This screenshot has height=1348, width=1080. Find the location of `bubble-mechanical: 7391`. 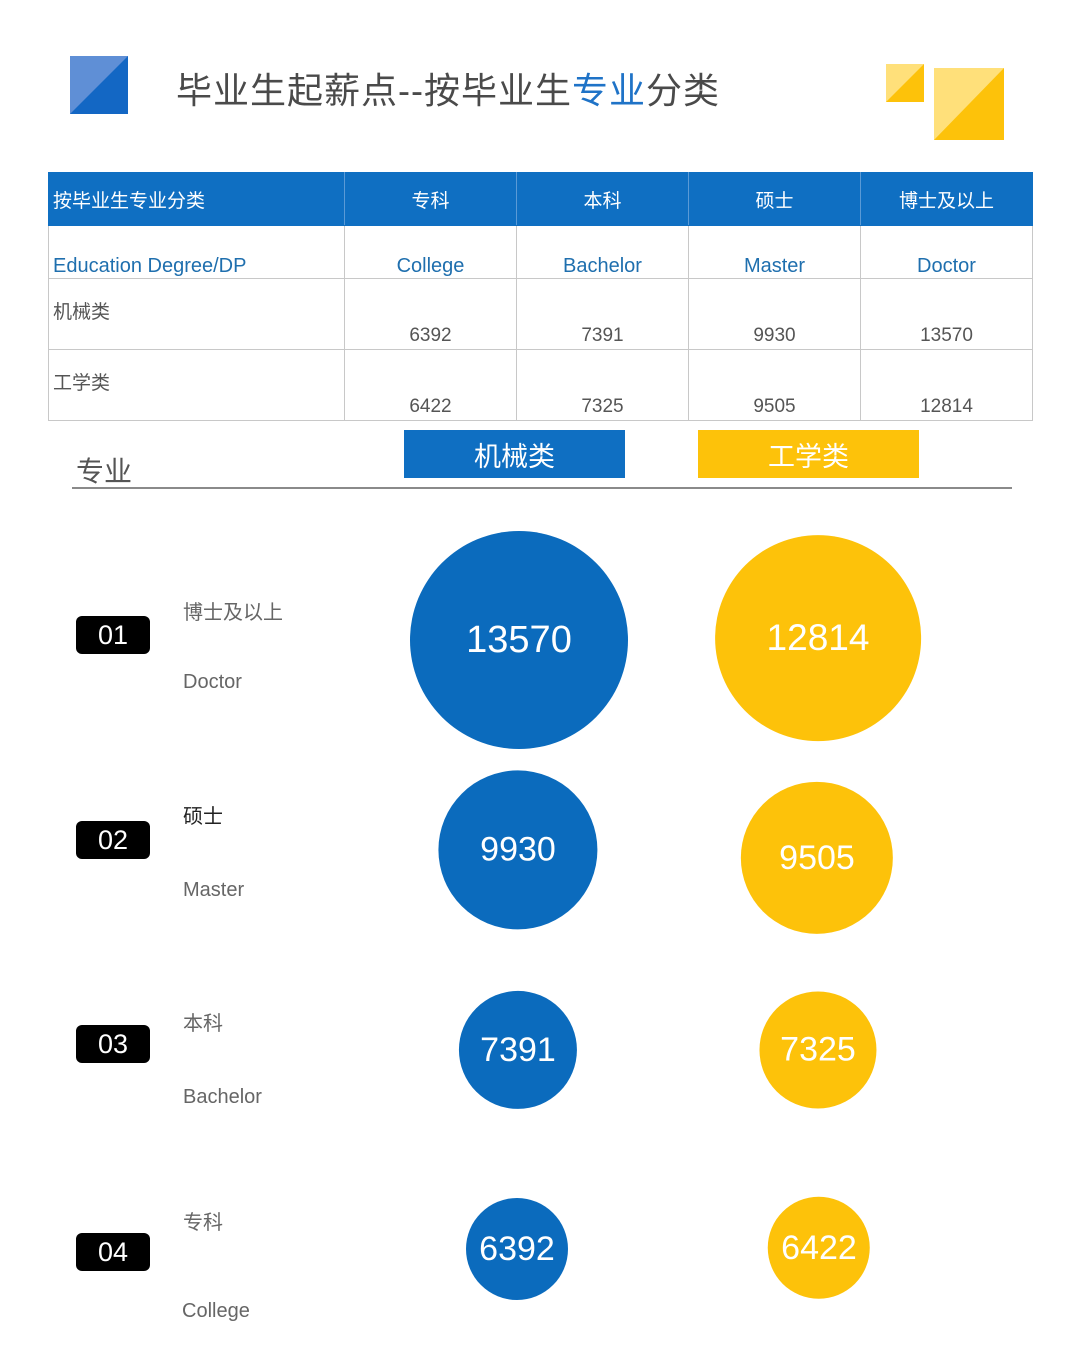

bubble-mechanical: 7391 is located at coordinates (518, 1050).